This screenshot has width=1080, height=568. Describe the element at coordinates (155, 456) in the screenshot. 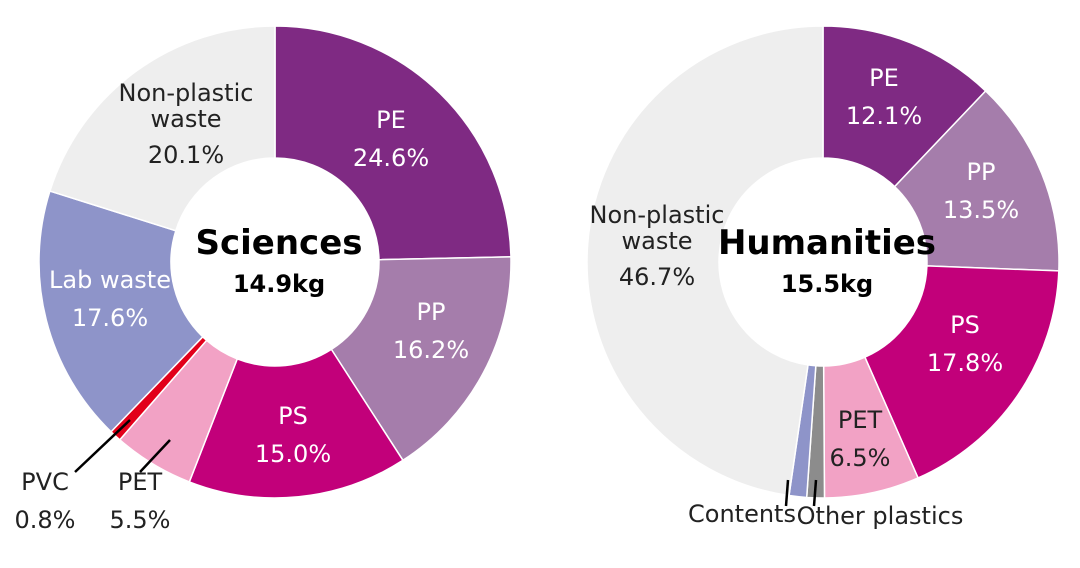

I see `sciences-label-pet-leader` at that location.